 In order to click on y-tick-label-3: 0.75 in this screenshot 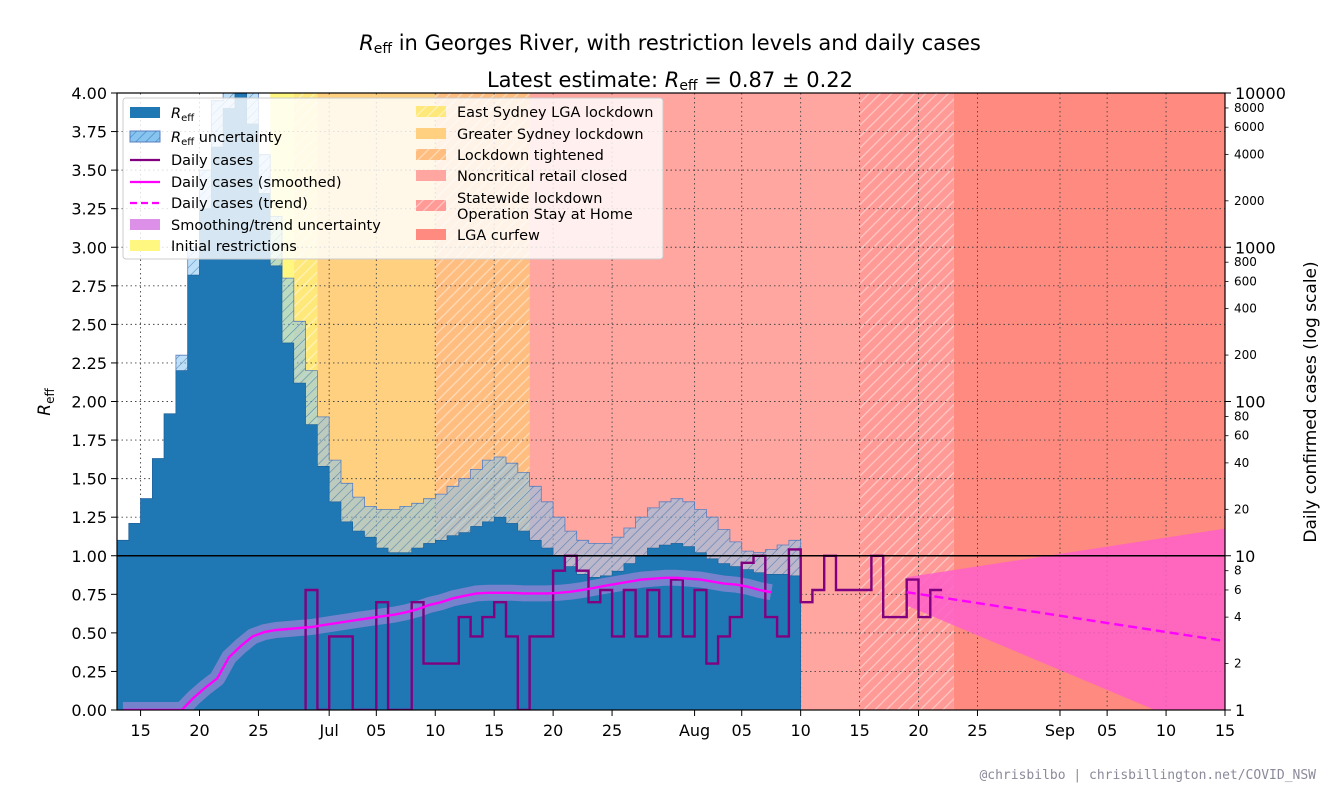, I will do `click(89, 594)`.